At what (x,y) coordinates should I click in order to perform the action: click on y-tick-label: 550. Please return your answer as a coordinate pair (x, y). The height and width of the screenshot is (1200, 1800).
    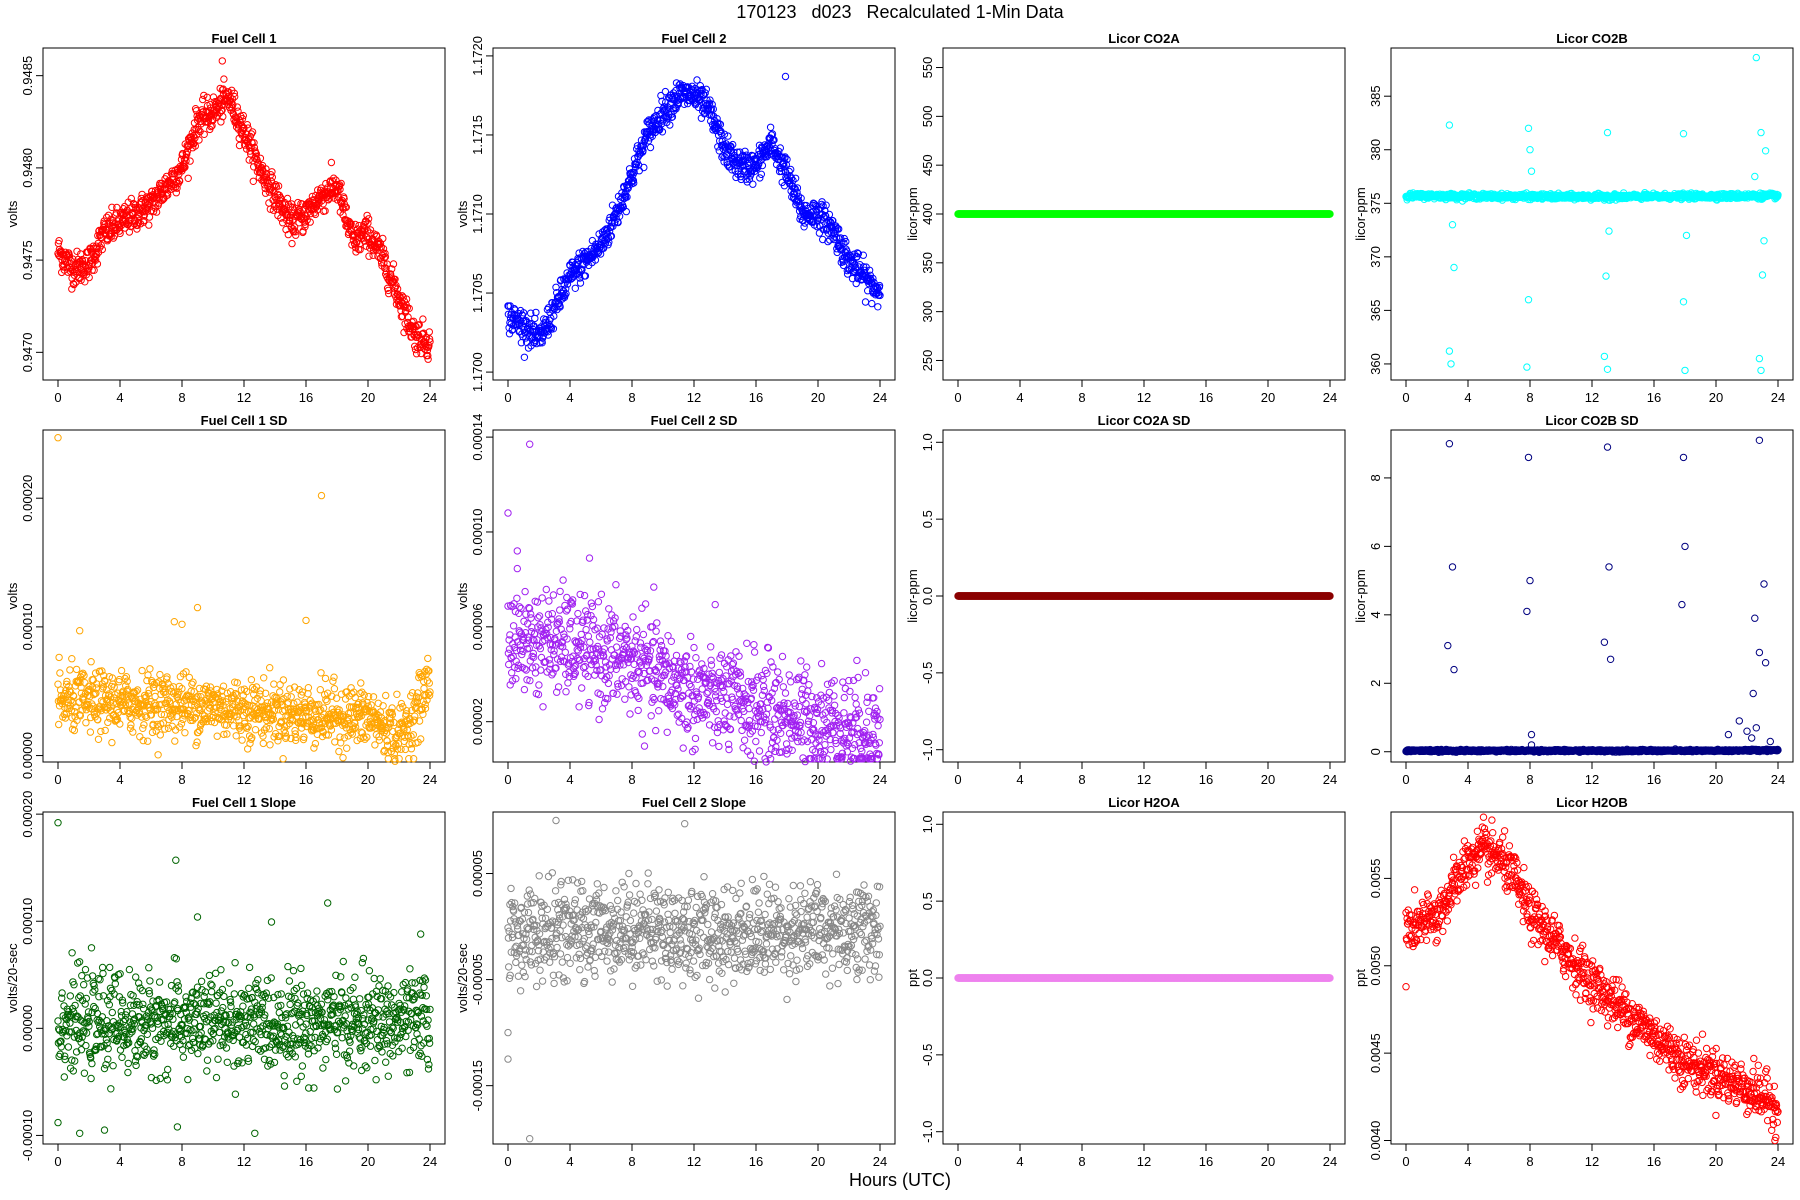
    Looking at the image, I should click on (927, 68).